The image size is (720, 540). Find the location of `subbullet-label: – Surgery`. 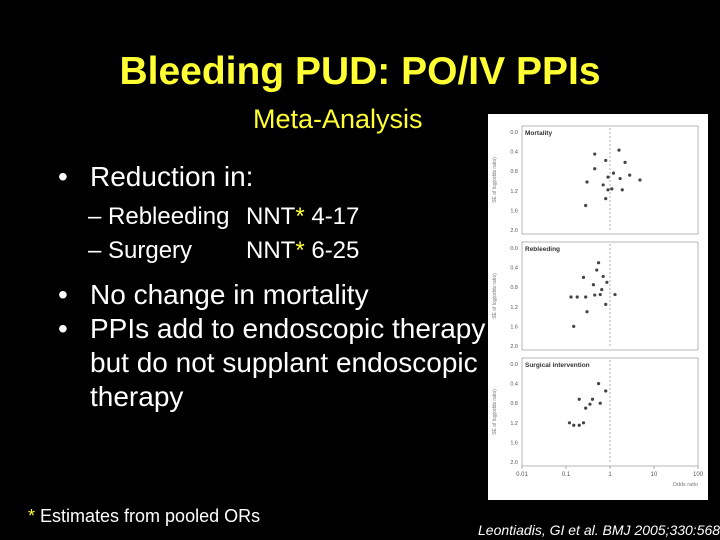

subbullet-label: – Surgery is located at coordinates (140, 250).